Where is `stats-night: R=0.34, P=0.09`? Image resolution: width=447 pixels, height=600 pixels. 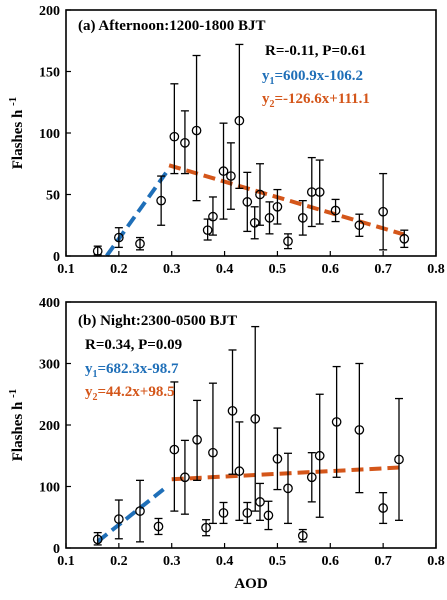 stats-night: R=0.34, P=0.09 is located at coordinates (133, 345).